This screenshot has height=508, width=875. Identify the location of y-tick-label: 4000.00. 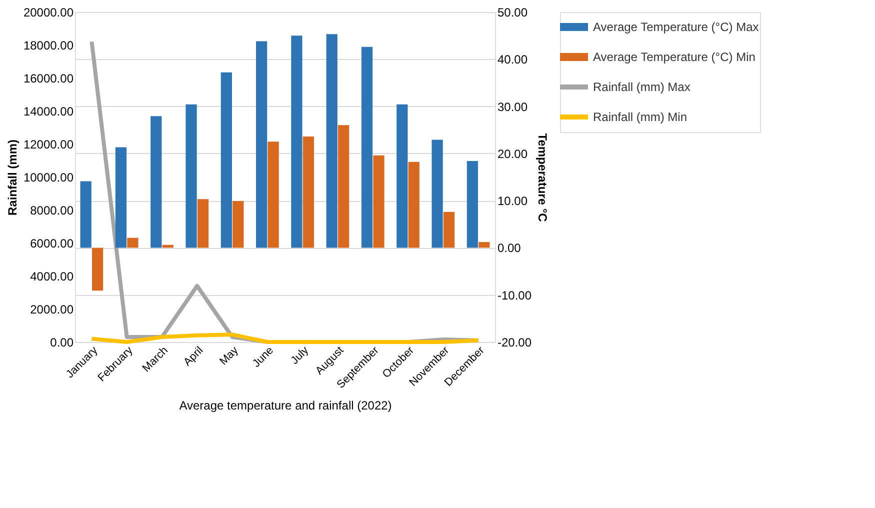
(52, 277).